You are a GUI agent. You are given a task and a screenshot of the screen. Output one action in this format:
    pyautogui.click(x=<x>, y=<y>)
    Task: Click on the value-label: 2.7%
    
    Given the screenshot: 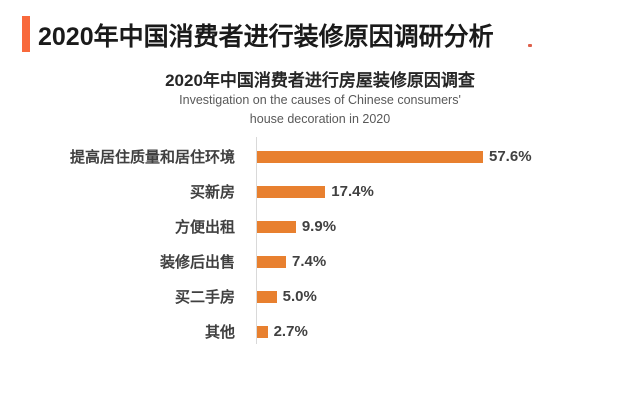 What is the action you would take?
    pyautogui.click(x=290, y=331)
    